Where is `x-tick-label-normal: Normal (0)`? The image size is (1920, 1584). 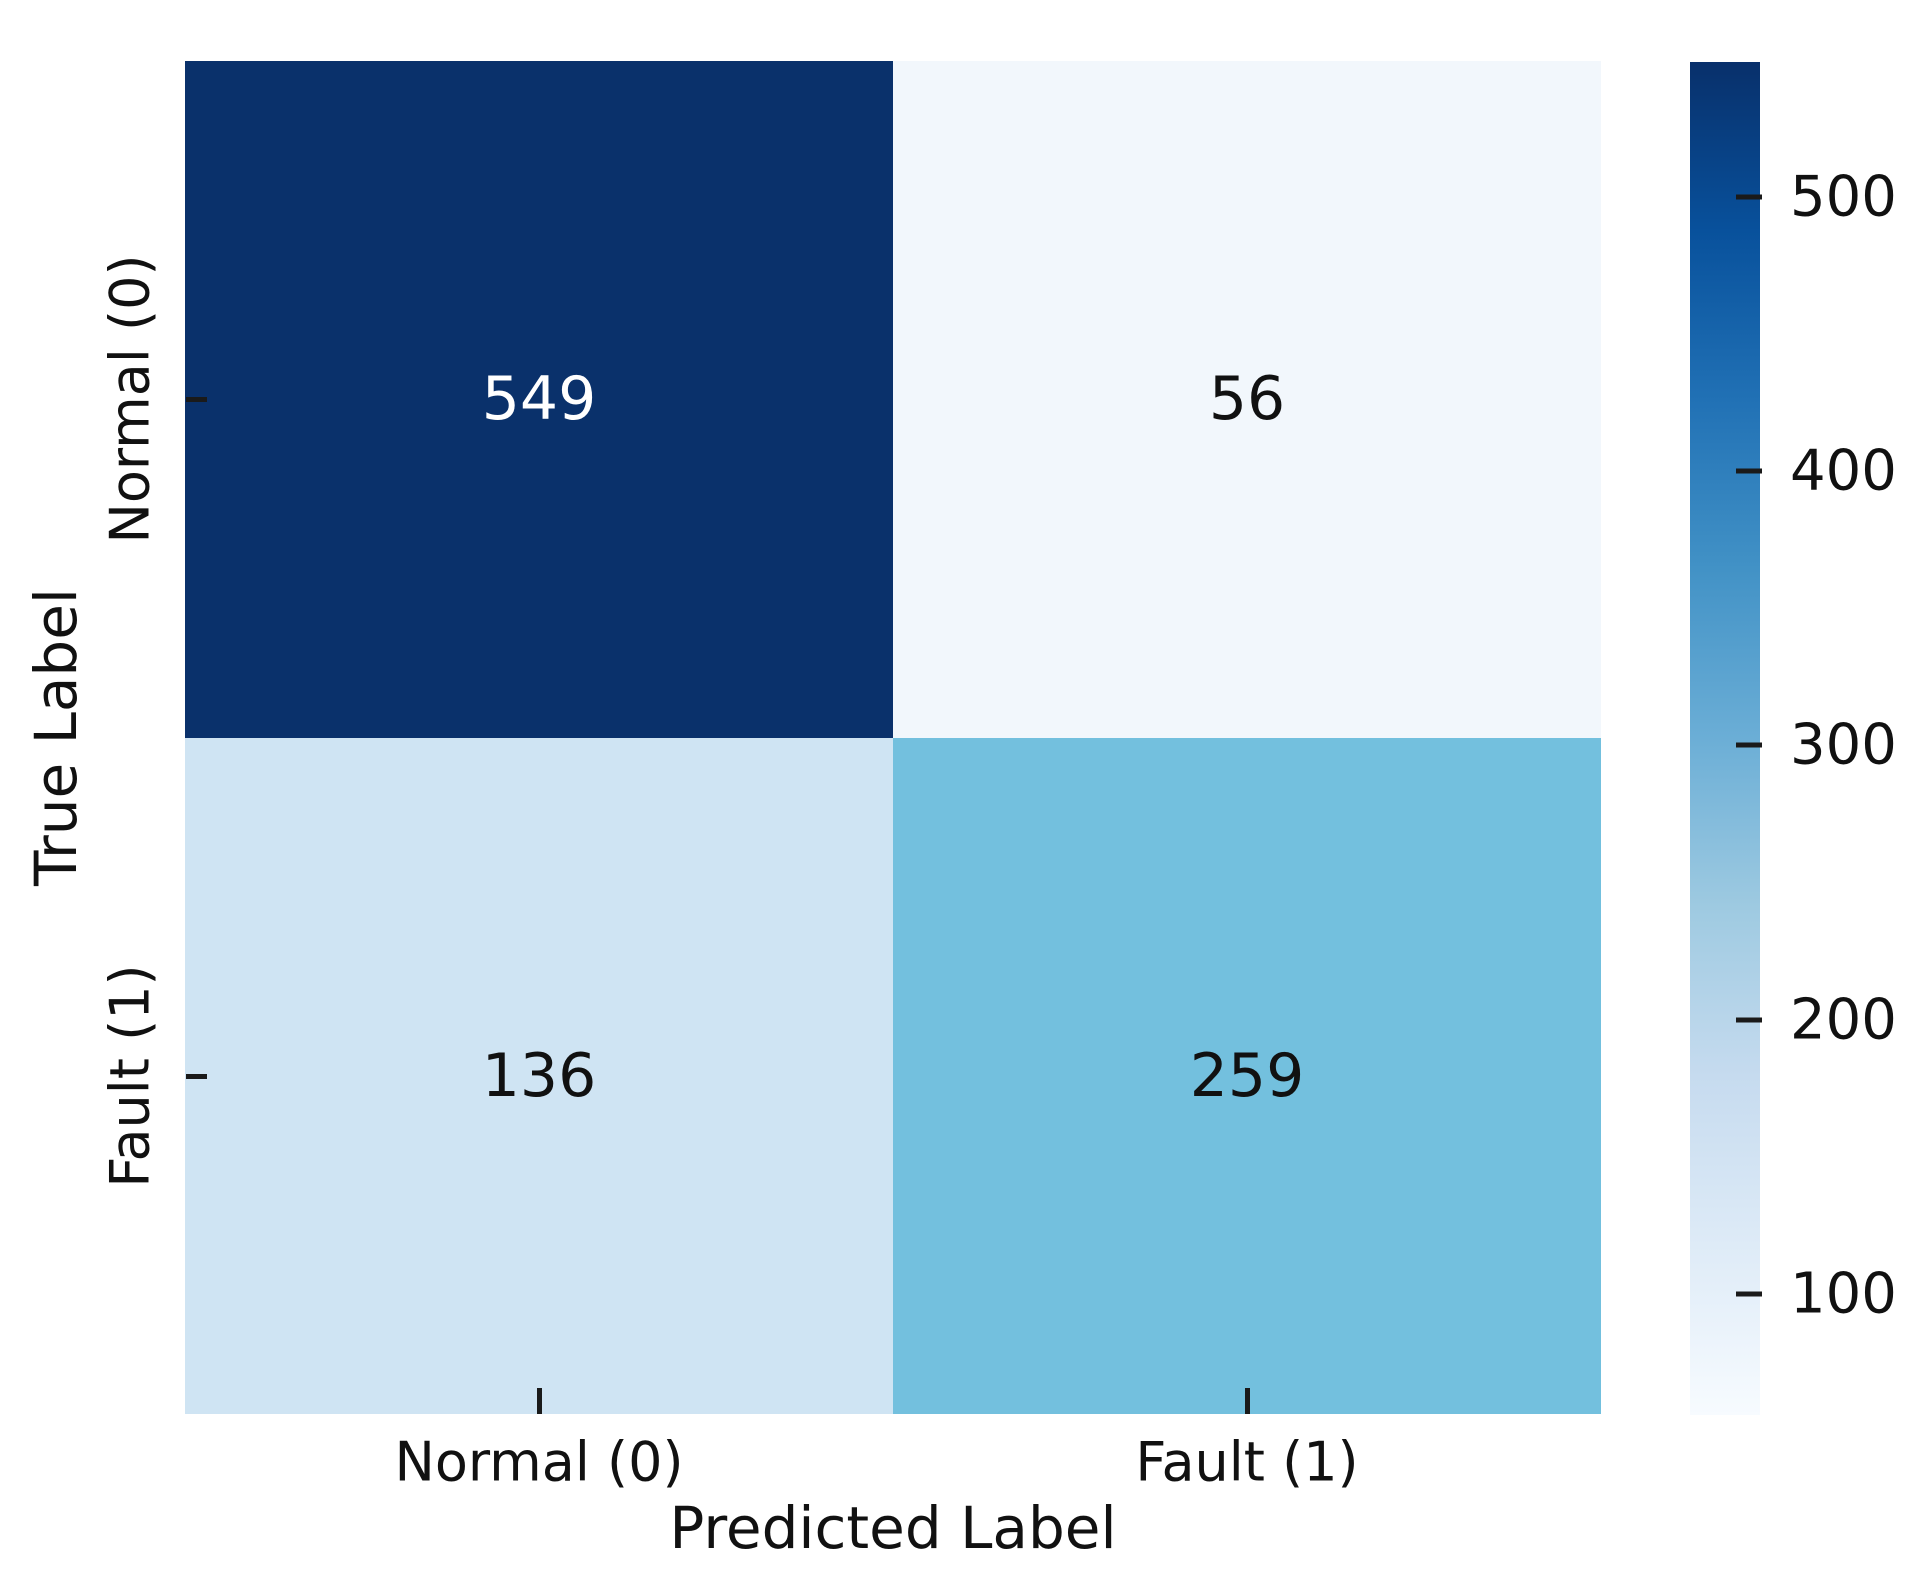 x-tick-label-normal: Normal (0) is located at coordinates (539, 1462).